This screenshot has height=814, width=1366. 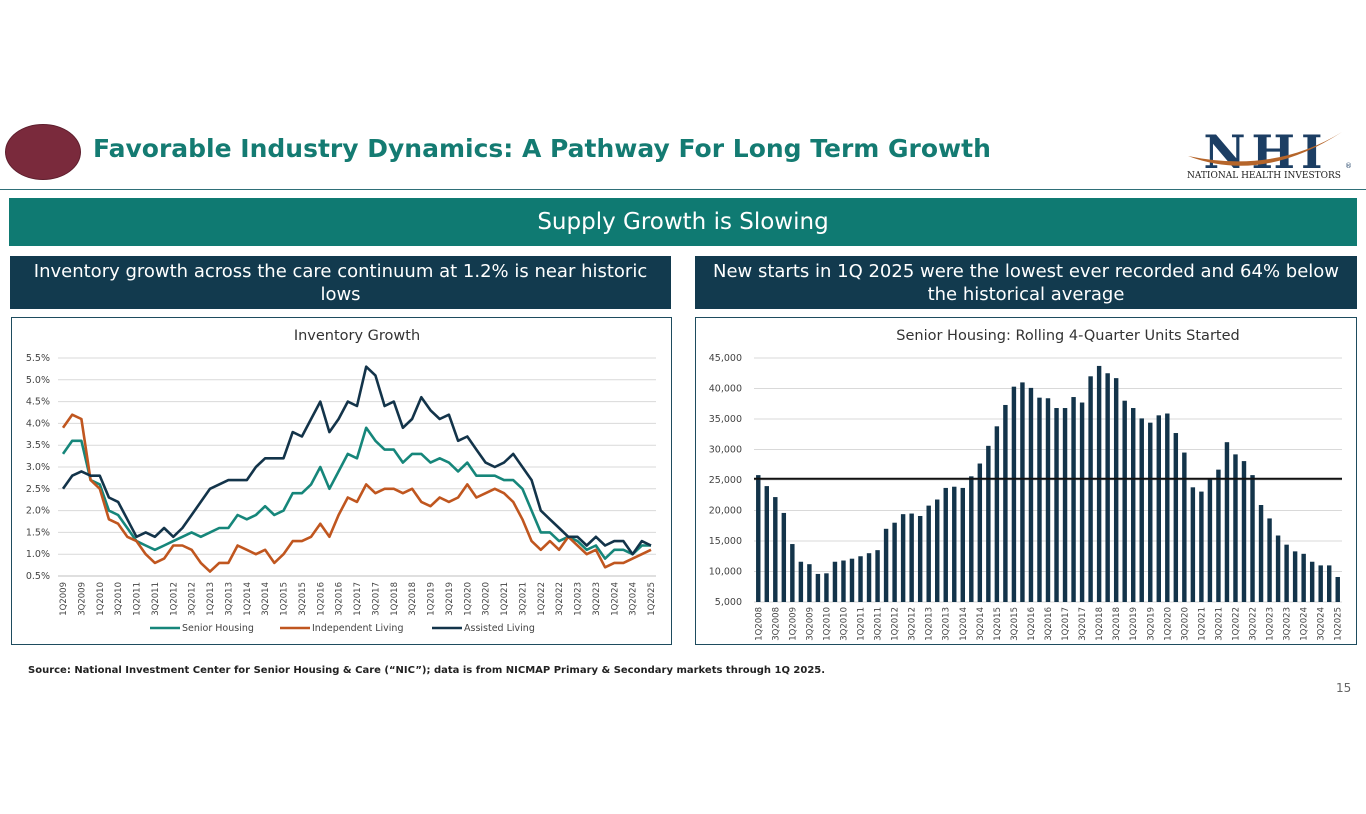 I want to click on x-tick-label: 3Q2010, so click(x=844, y=624).